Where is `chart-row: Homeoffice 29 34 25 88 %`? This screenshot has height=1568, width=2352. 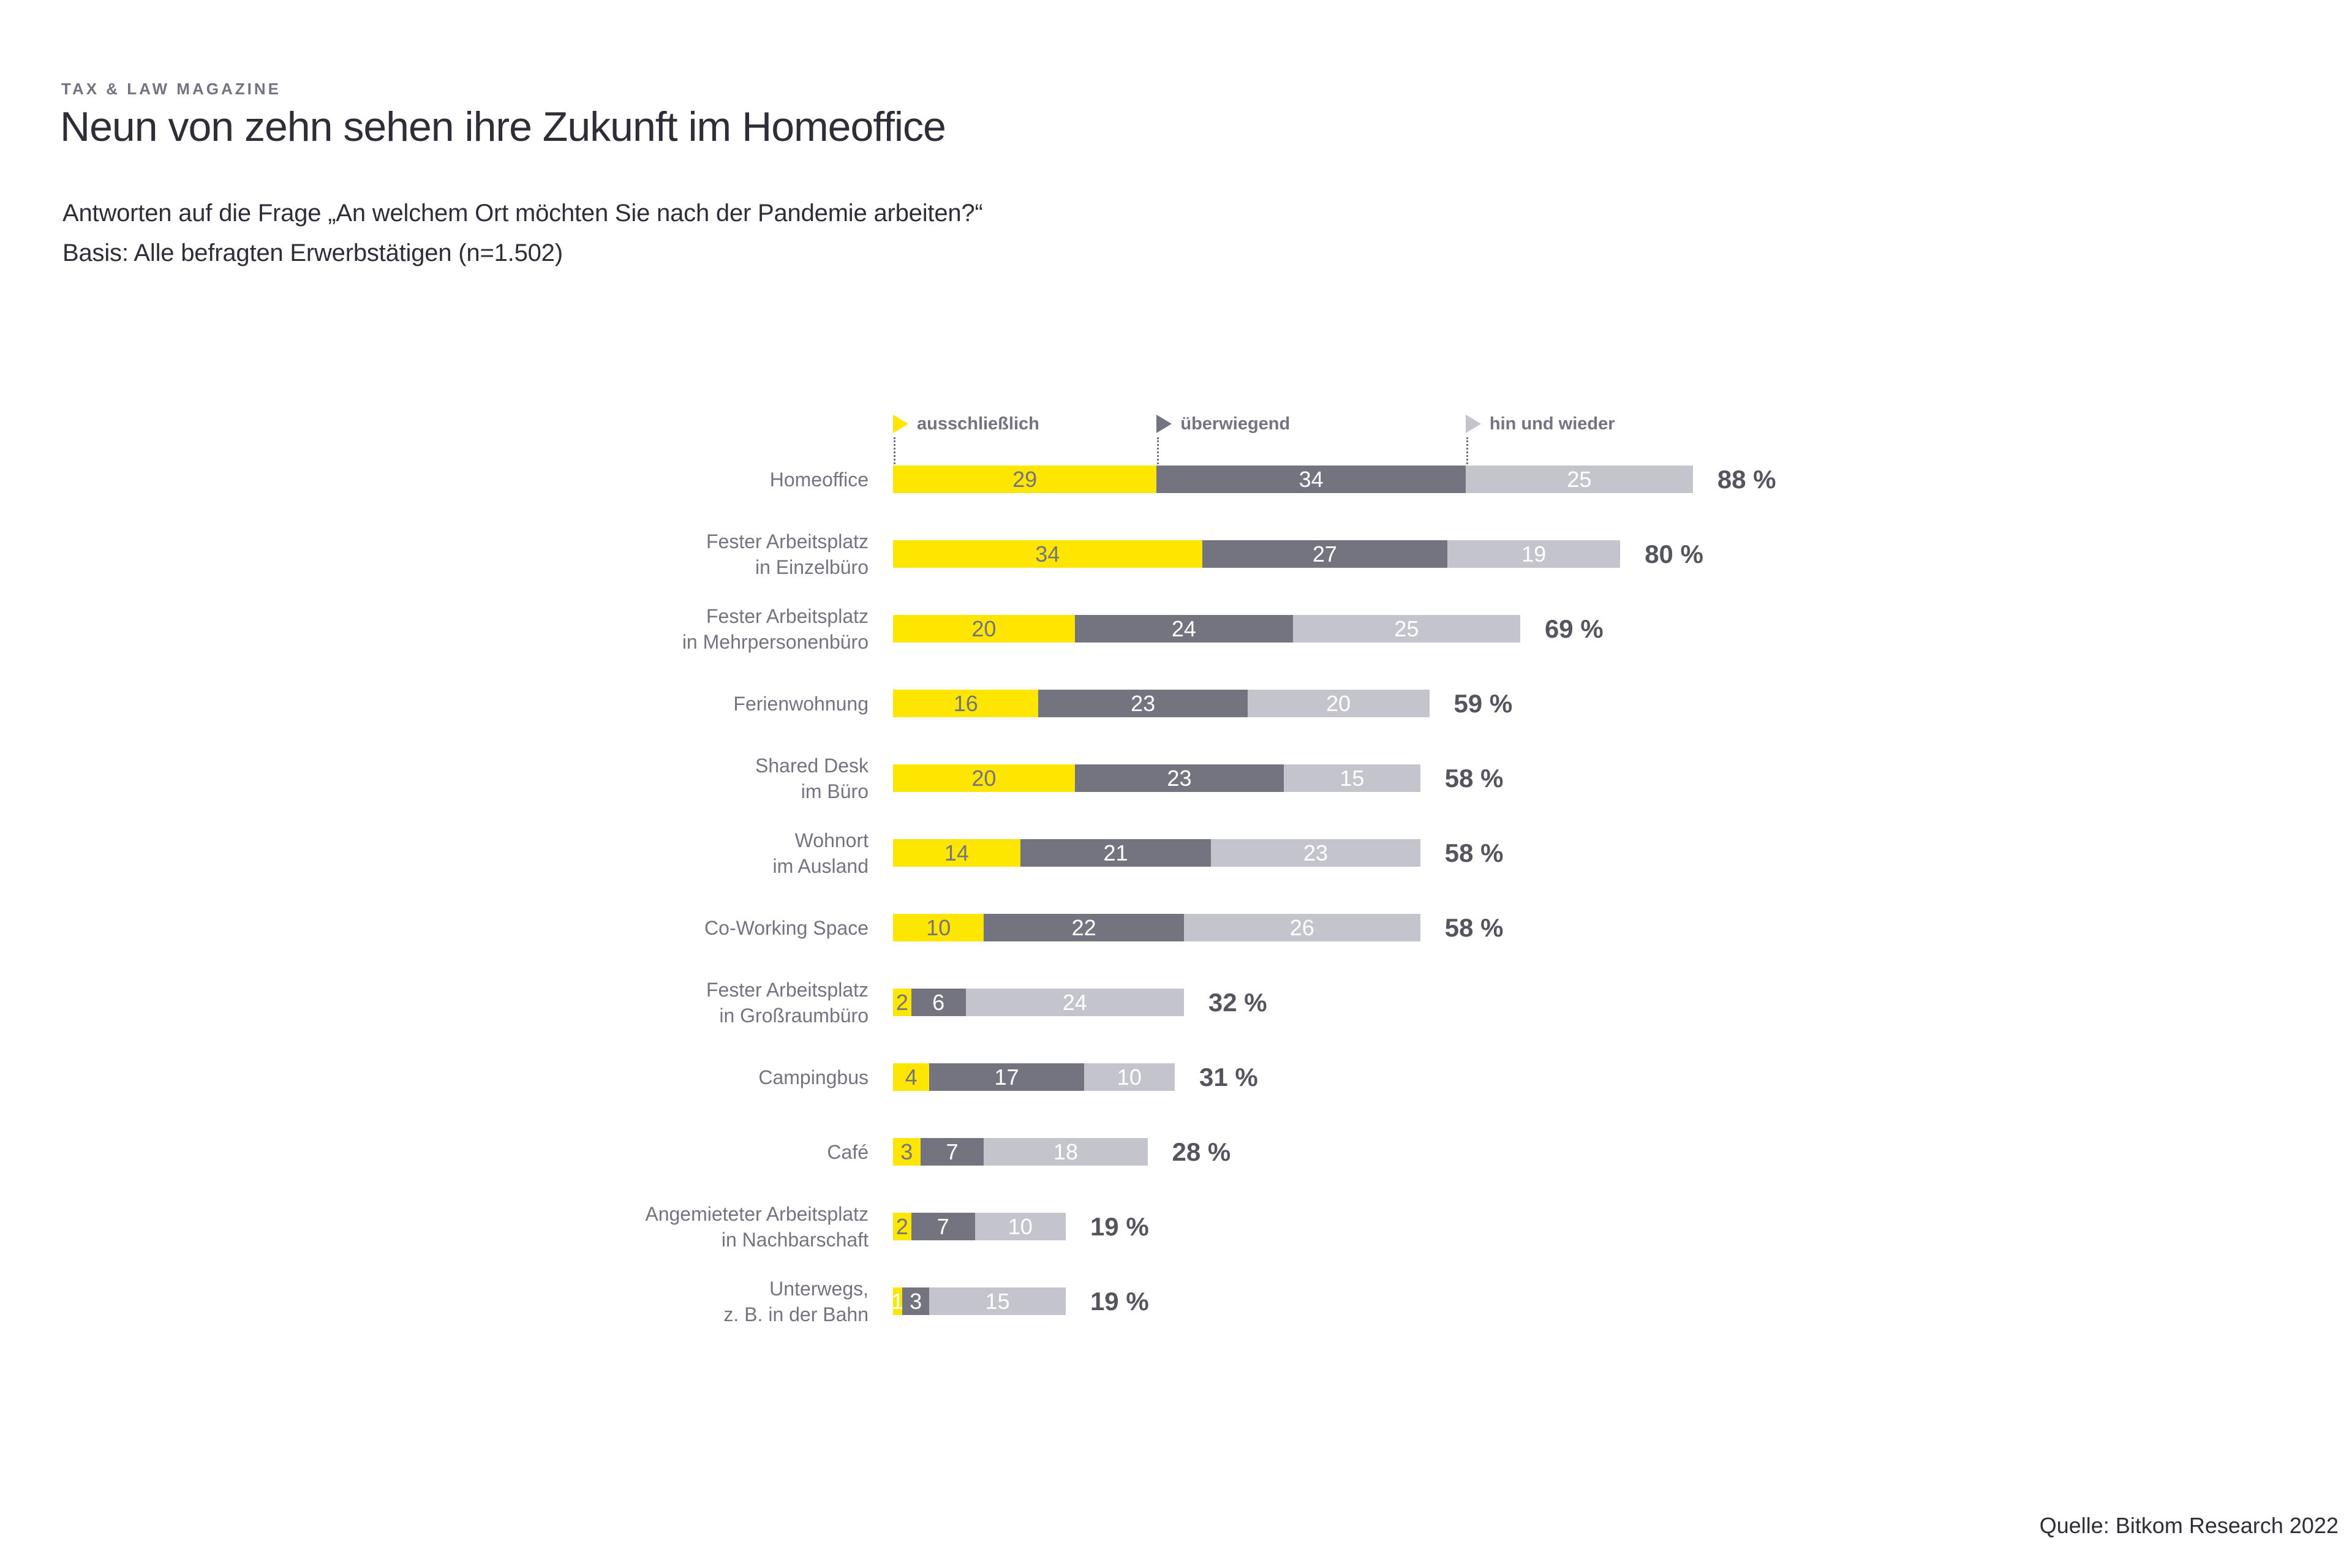
chart-row: Homeoffice 29 34 25 88 % is located at coordinates (1176, 479).